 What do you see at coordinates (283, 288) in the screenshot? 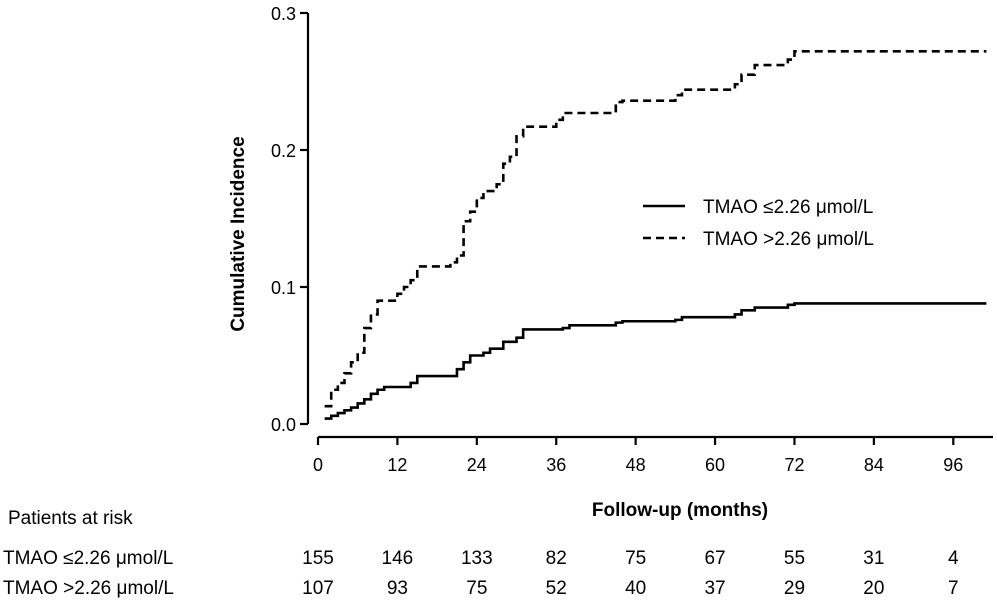
I see `y-tick-label: 0.1` at bounding box center [283, 288].